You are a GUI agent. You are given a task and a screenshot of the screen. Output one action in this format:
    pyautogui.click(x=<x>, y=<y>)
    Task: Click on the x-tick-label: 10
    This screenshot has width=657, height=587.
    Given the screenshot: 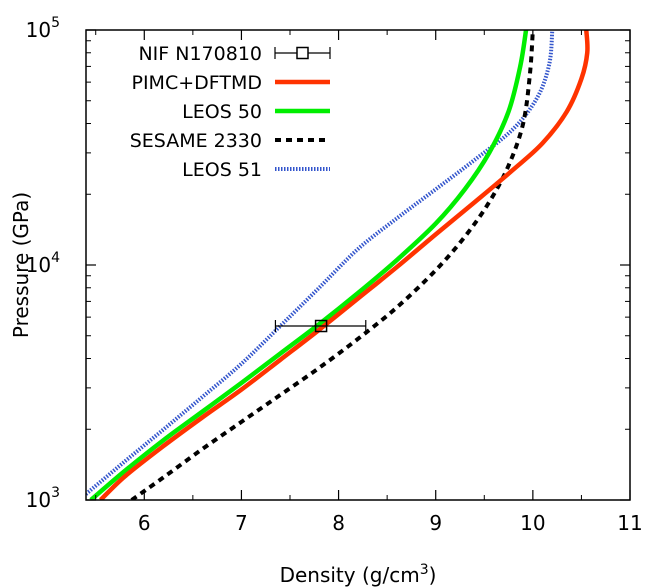 What is the action you would take?
    pyautogui.click(x=532, y=523)
    